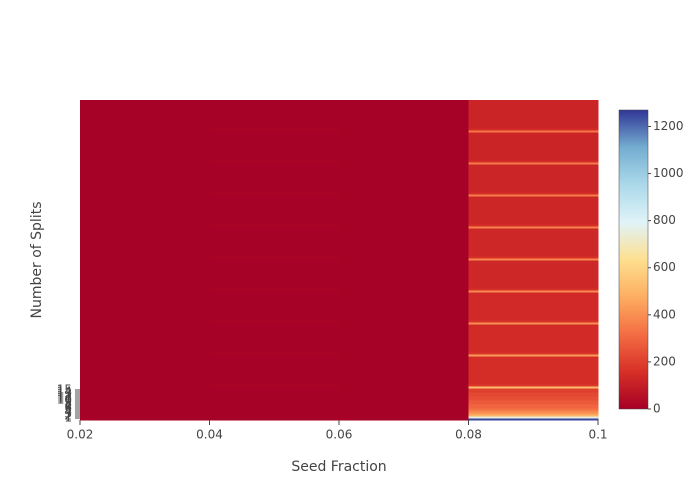 Image resolution: width=700 pixels, height=500 pixels. What do you see at coordinates (338, 467) in the screenshot?
I see `x-axis-label: Seed Fraction` at bounding box center [338, 467].